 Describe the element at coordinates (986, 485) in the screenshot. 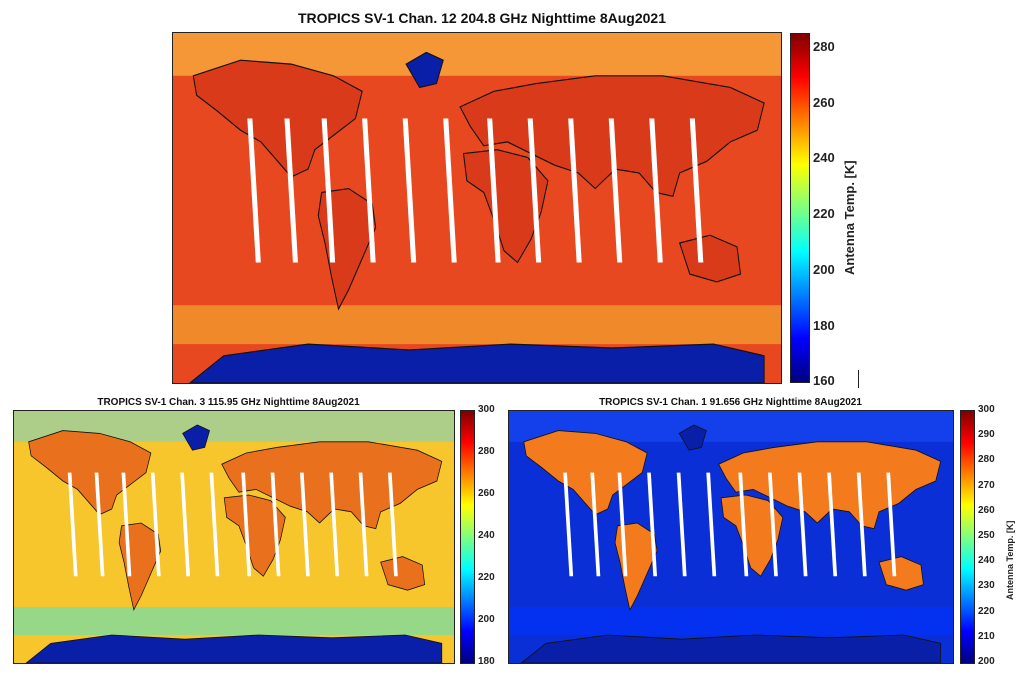

I see `colorbar-tick-label: 270` at that location.